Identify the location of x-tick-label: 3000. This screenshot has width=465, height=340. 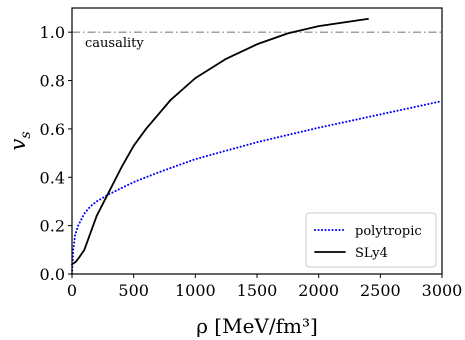
(442, 290).